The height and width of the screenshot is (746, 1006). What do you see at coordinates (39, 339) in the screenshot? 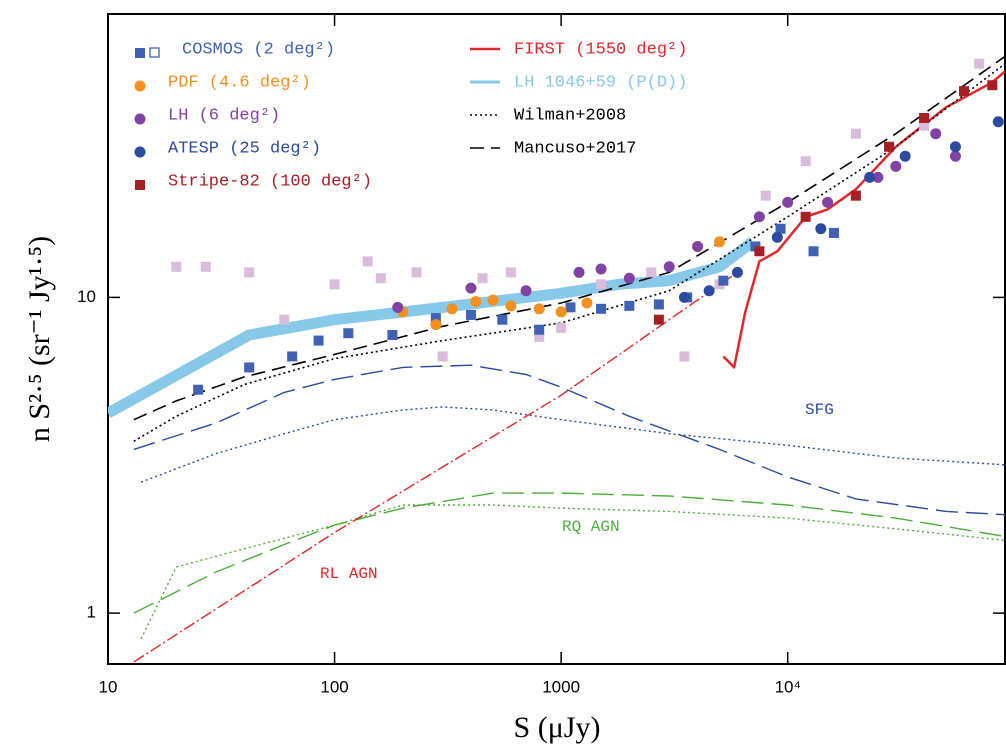
I see `y-axis-title: n S²·⁵ (sr⁻¹ Jy¹·⁵)` at bounding box center [39, 339].